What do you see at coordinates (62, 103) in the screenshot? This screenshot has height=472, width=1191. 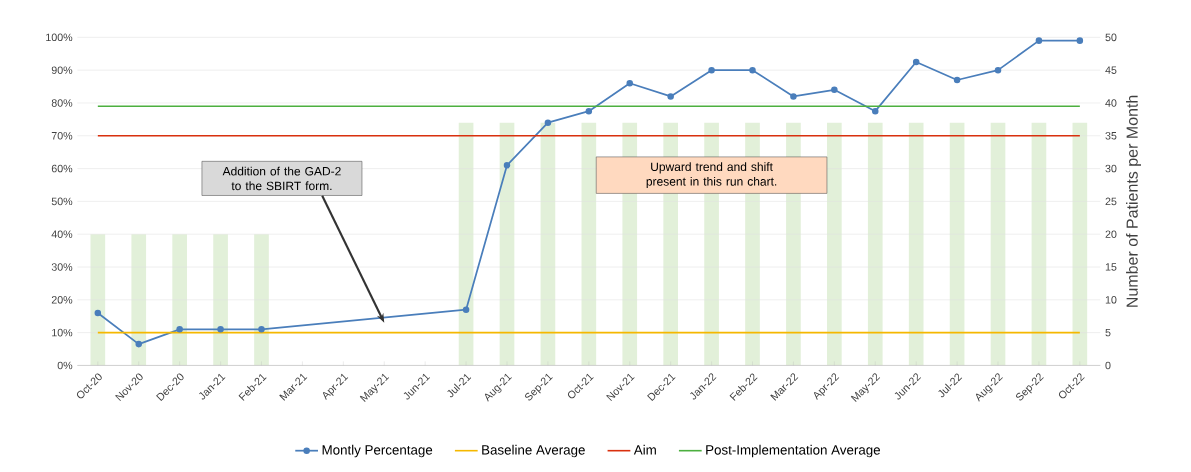 I see `y-tick-label: 80%` at bounding box center [62, 103].